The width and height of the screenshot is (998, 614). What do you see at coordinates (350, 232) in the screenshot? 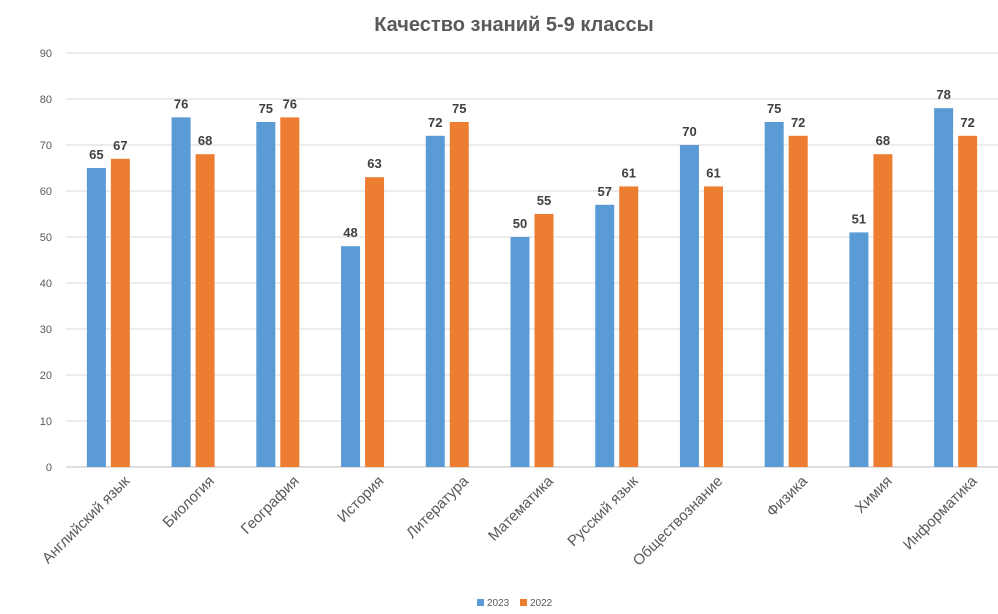
I see `data-label: 48` at bounding box center [350, 232].